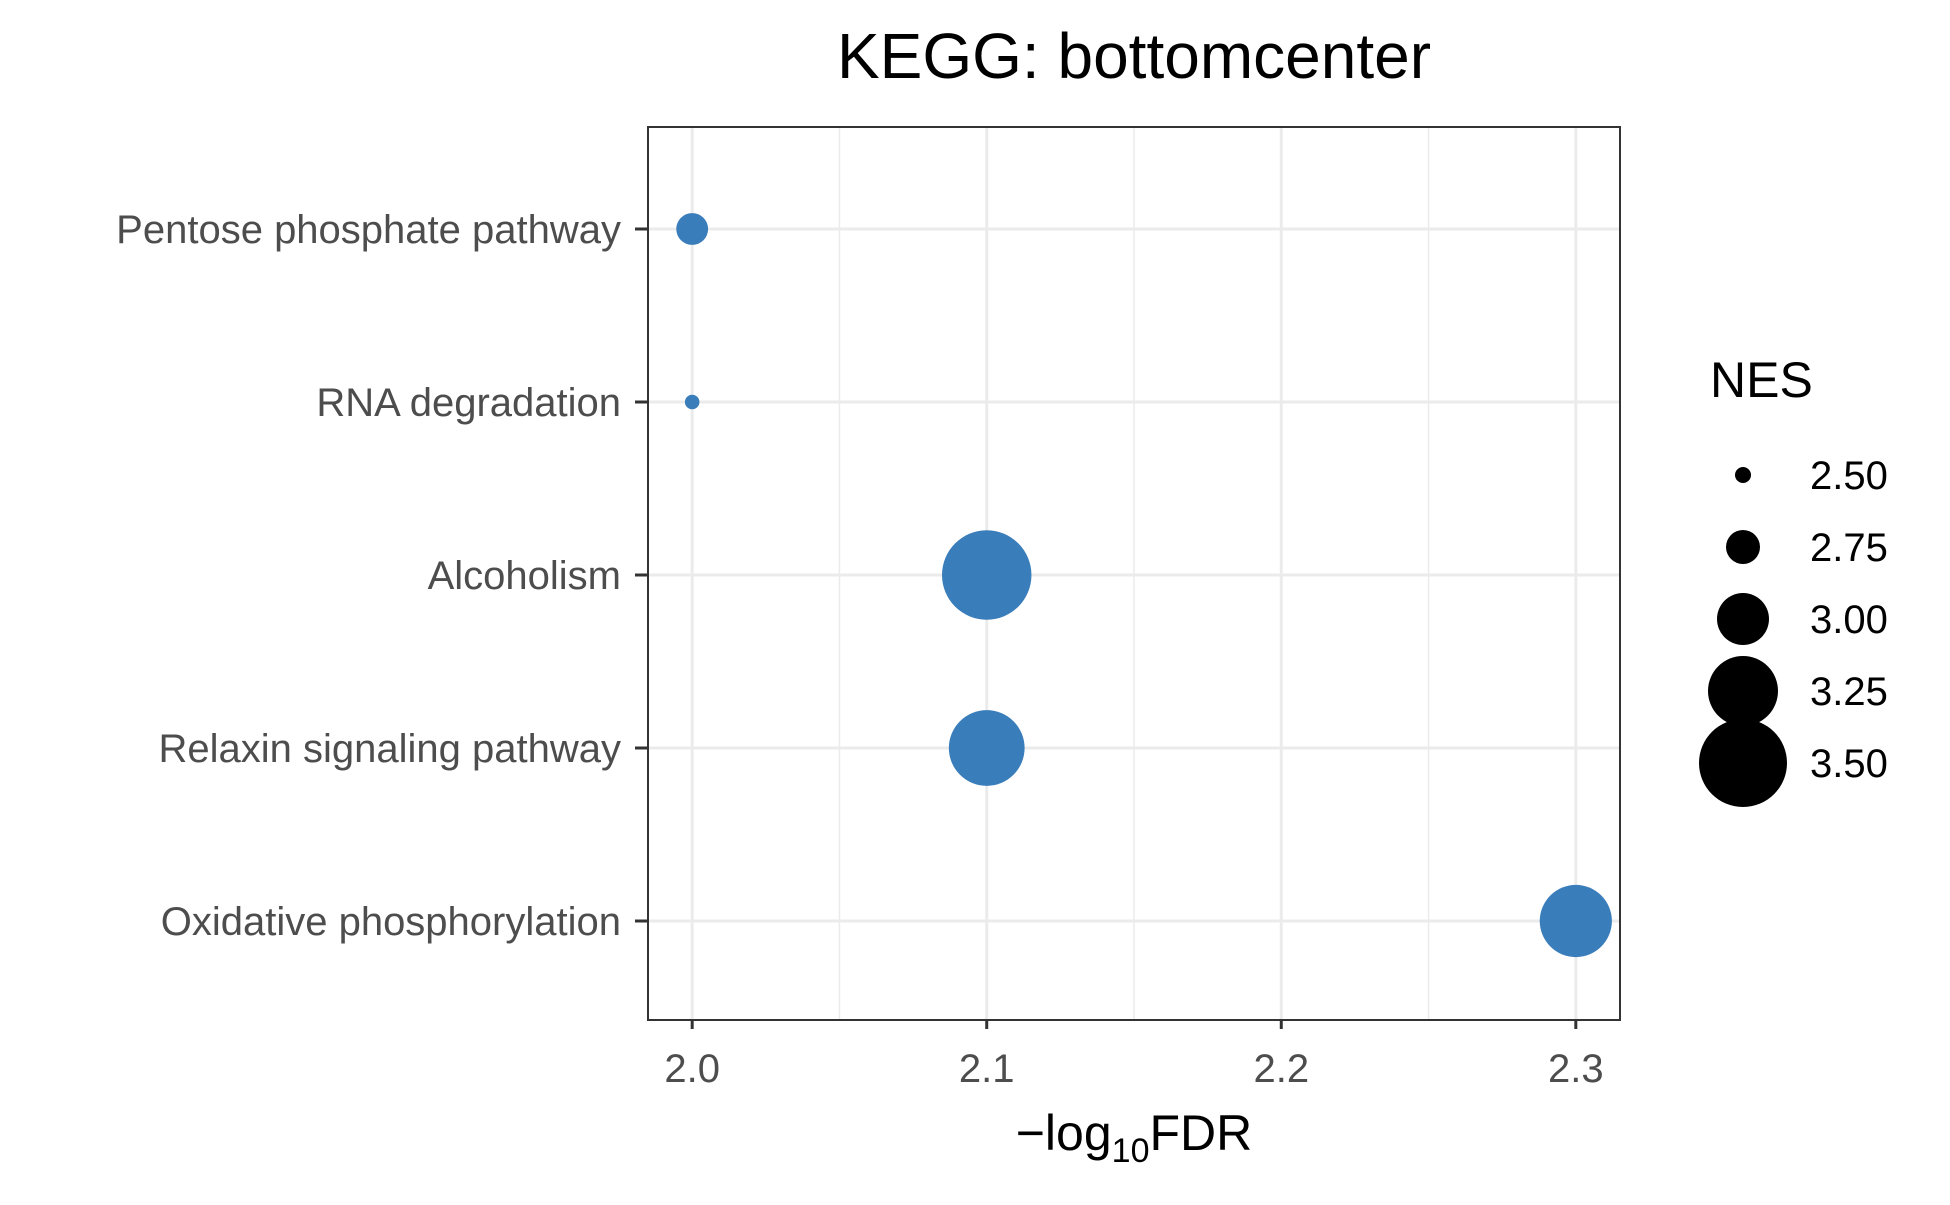 The image size is (1950, 1205). I want to click on legend-label: 2.75, so click(1849, 548).